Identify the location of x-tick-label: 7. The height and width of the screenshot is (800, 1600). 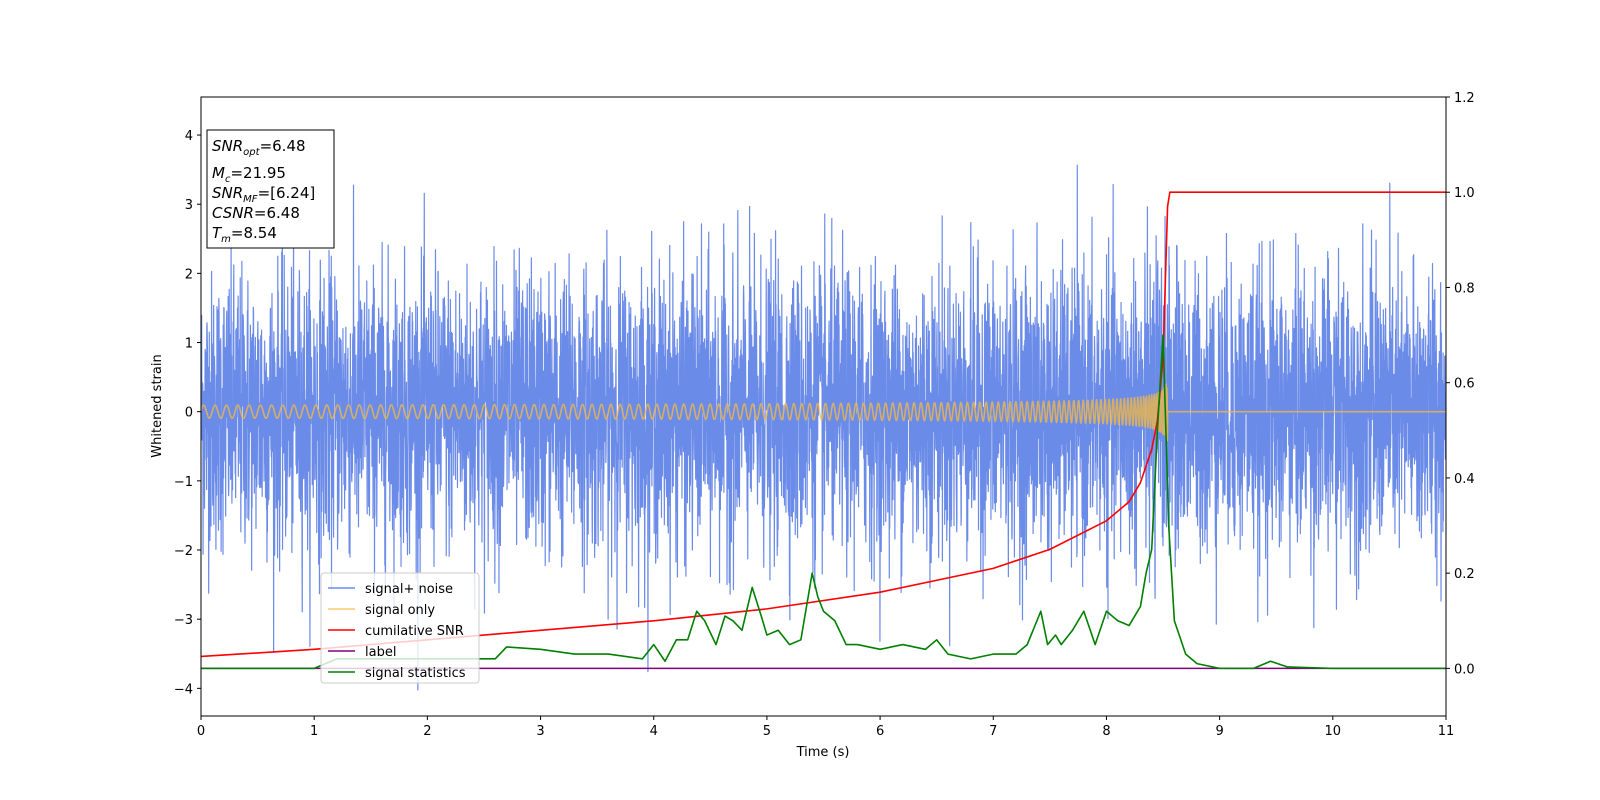
(993, 731).